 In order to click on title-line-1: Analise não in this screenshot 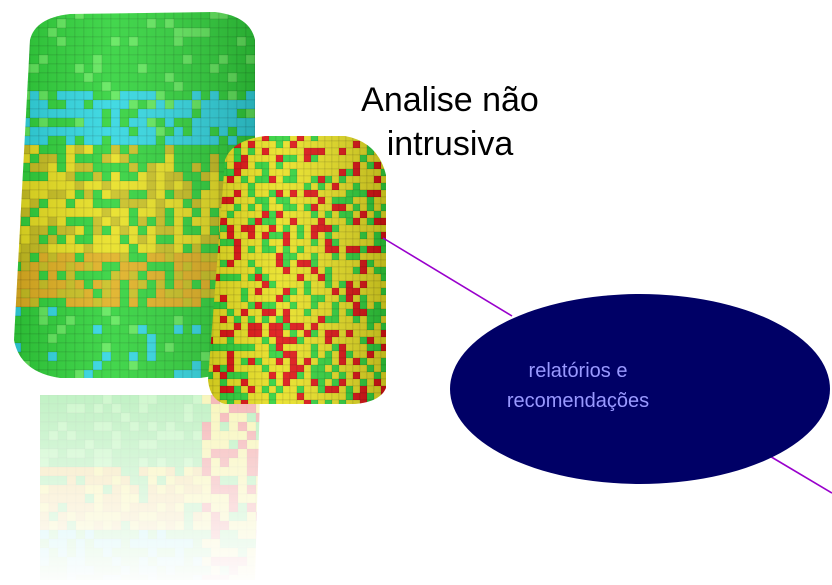, I will do `click(450, 100)`.